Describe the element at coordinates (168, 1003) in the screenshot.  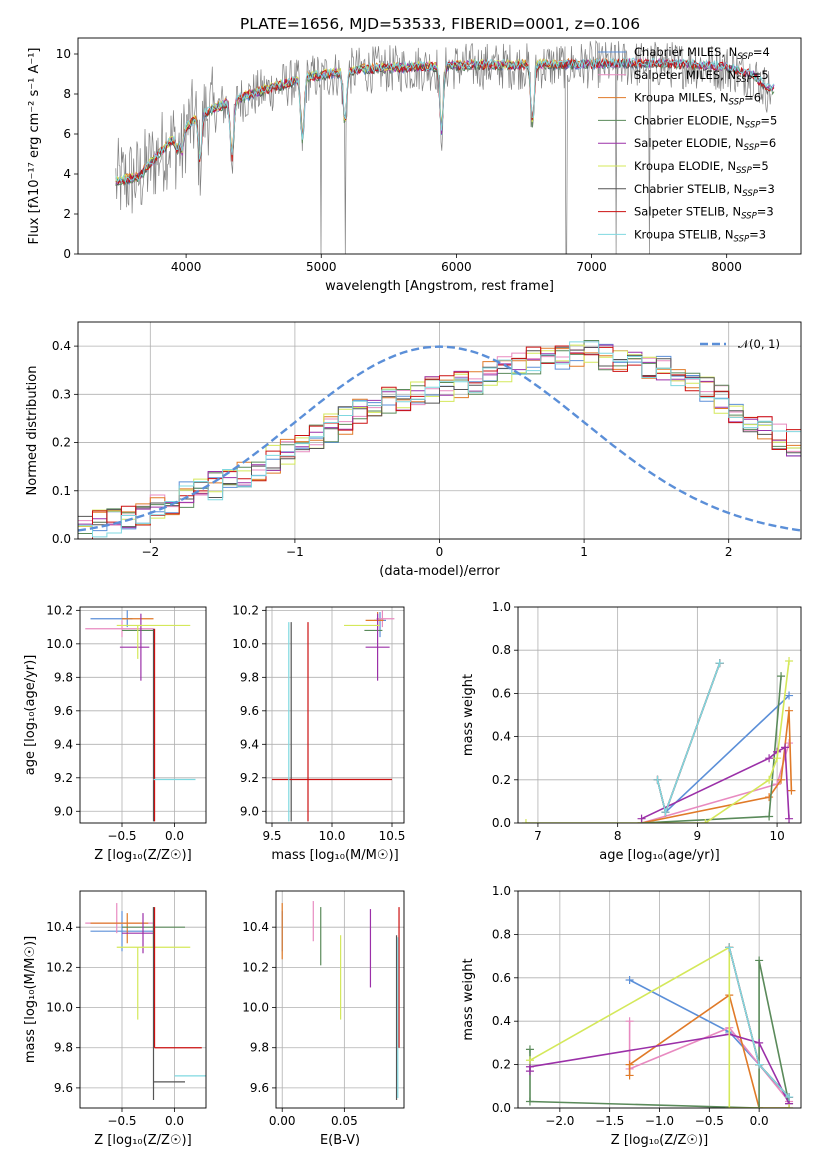
I see `errorbar-point-chabrier-stelib` at that location.